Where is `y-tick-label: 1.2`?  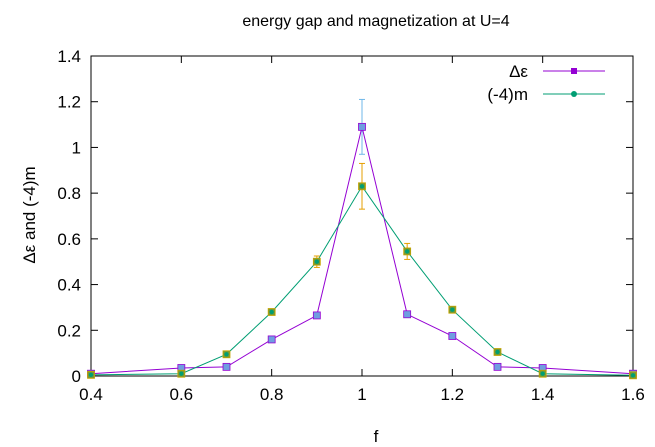 y-tick-label: 1.2 is located at coordinates (69, 102).